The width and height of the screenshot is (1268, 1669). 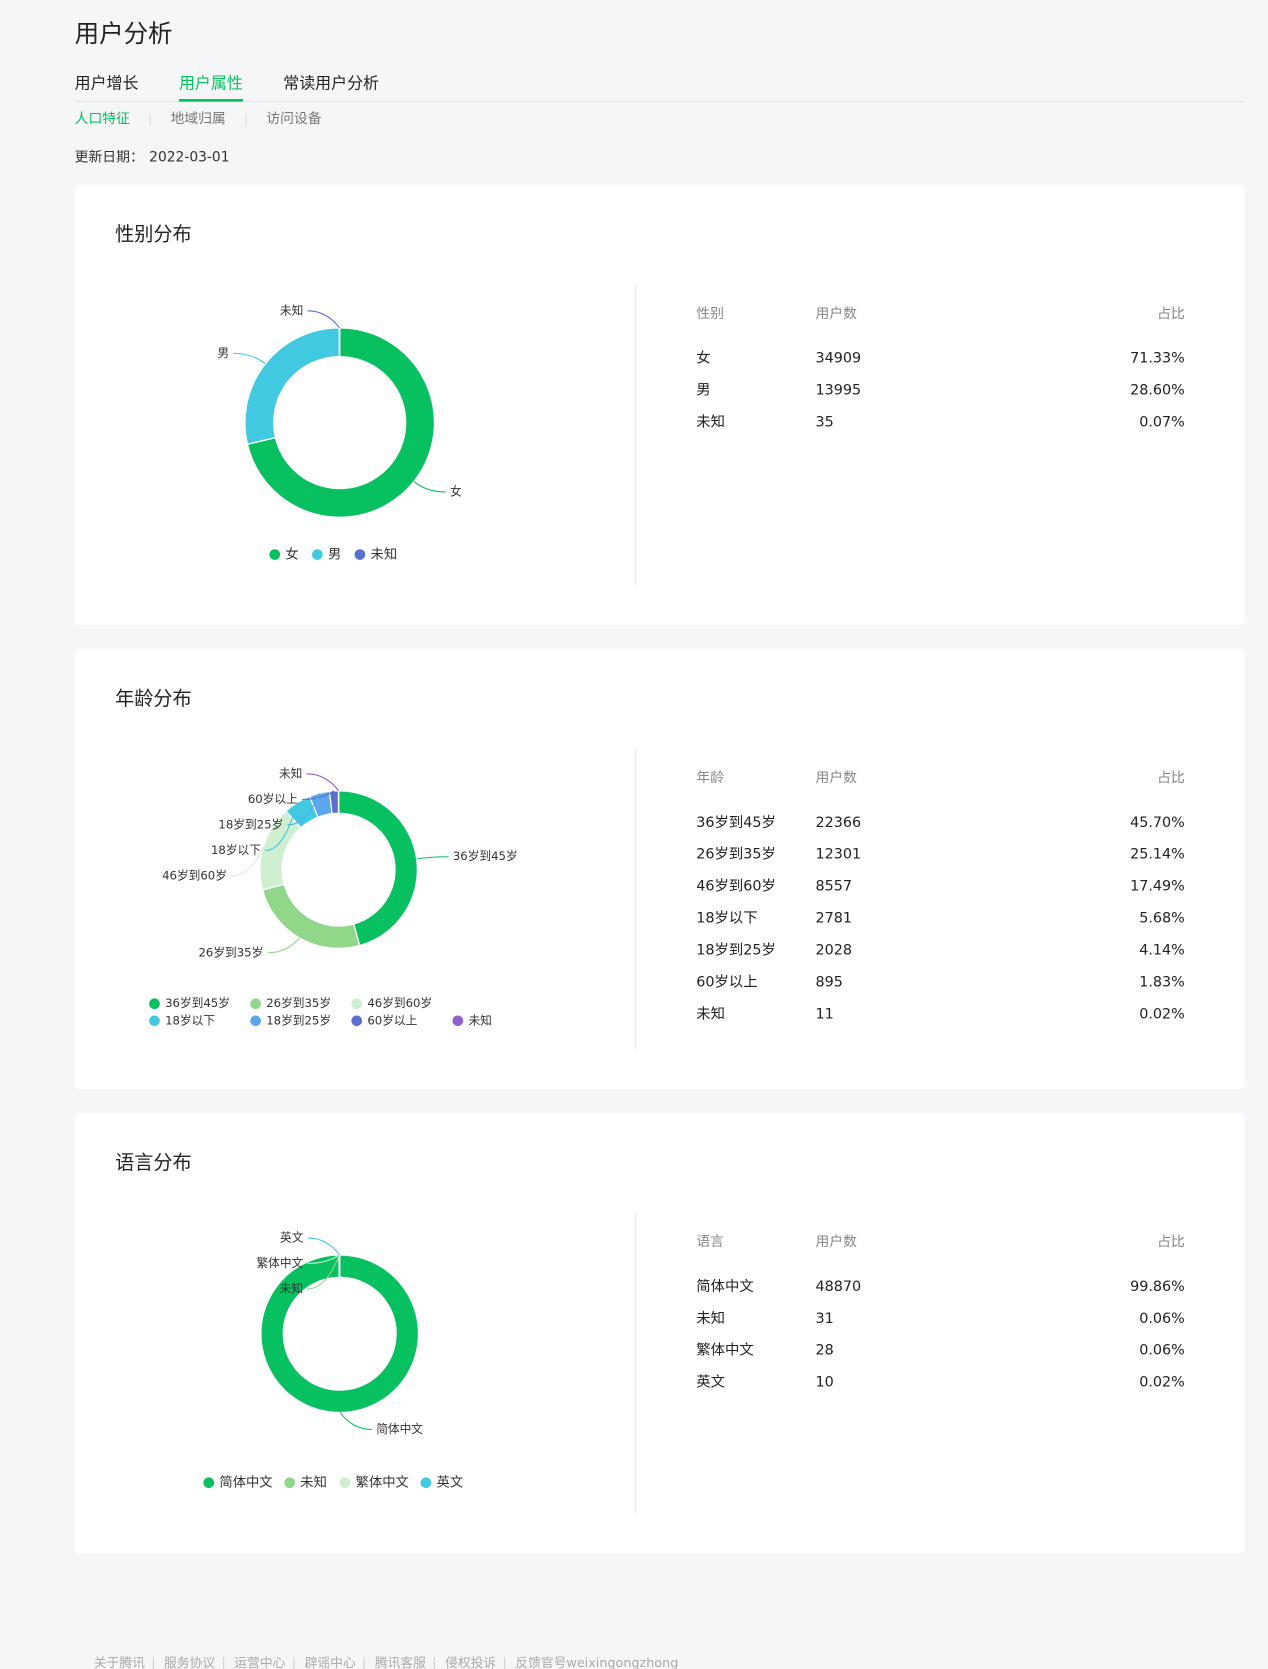 I want to click on legend-label: 60岁以上, so click(x=392, y=1020).